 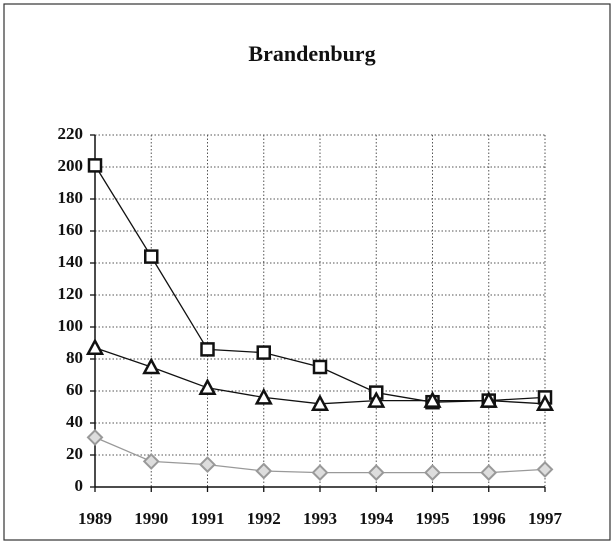 What do you see at coordinates (151, 518) in the screenshot?
I see `x-tick-label: 1990` at bounding box center [151, 518].